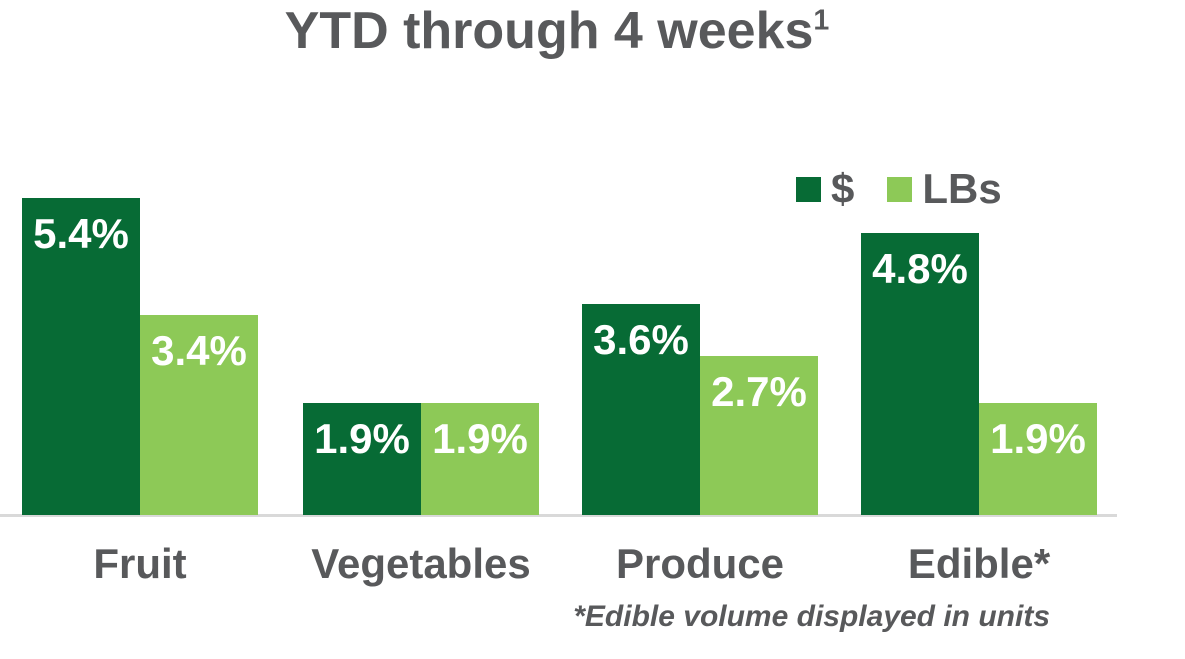  I want to click on bar-lbs-produce: 2.7%, so click(759, 435).